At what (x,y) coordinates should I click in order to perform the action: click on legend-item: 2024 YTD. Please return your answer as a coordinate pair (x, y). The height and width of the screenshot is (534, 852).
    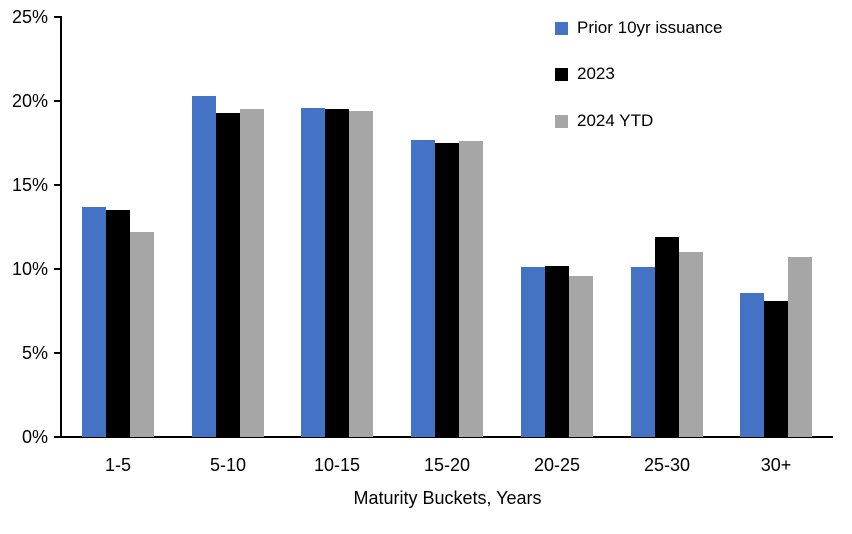
    Looking at the image, I should click on (604, 121).